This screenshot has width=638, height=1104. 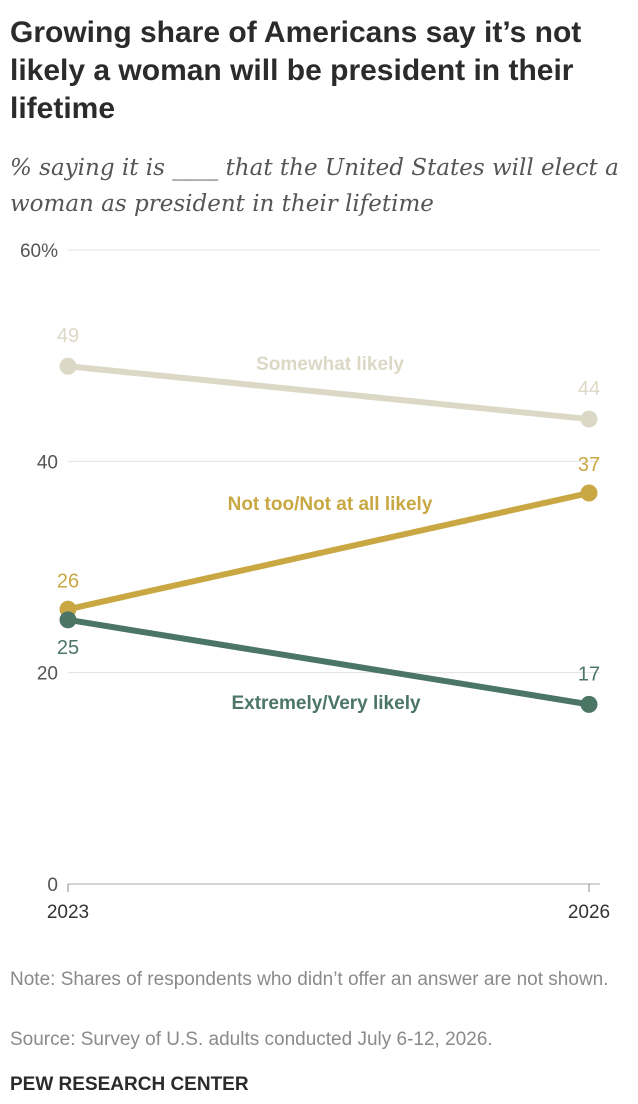 What do you see at coordinates (68, 581) in the screenshot?
I see `data-label: 26` at bounding box center [68, 581].